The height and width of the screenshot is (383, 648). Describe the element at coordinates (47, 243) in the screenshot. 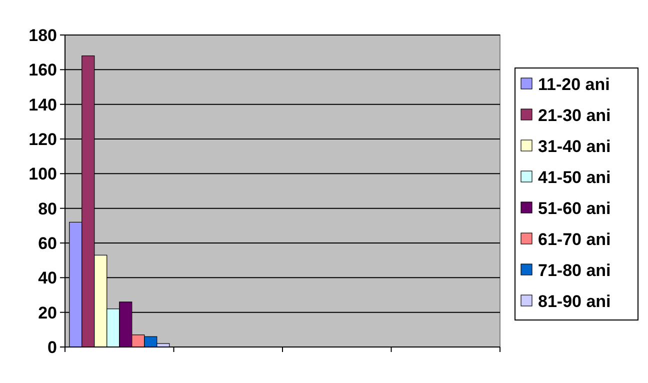

I see `y-tick-label: 60` at that location.